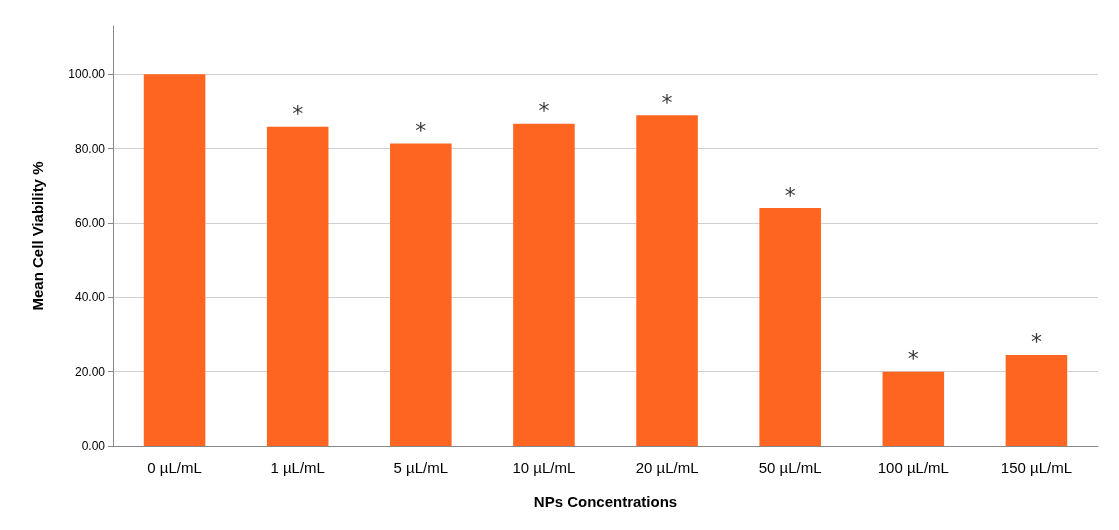 This screenshot has width=1119, height=530. What do you see at coordinates (93, 446) in the screenshot?
I see `y-tick-label: 0.00` at bounding box center [93, 446].